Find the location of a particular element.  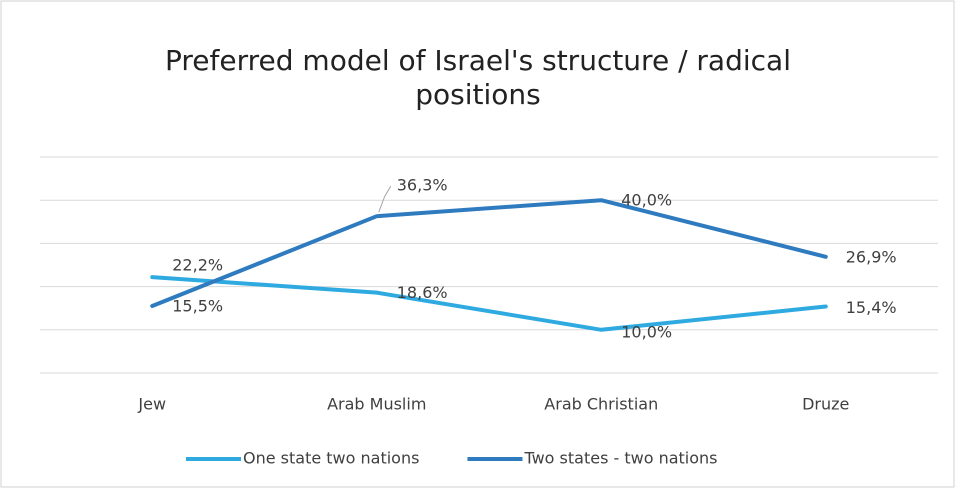

x-tick-label: Jew is located at coordinates (151, 404).